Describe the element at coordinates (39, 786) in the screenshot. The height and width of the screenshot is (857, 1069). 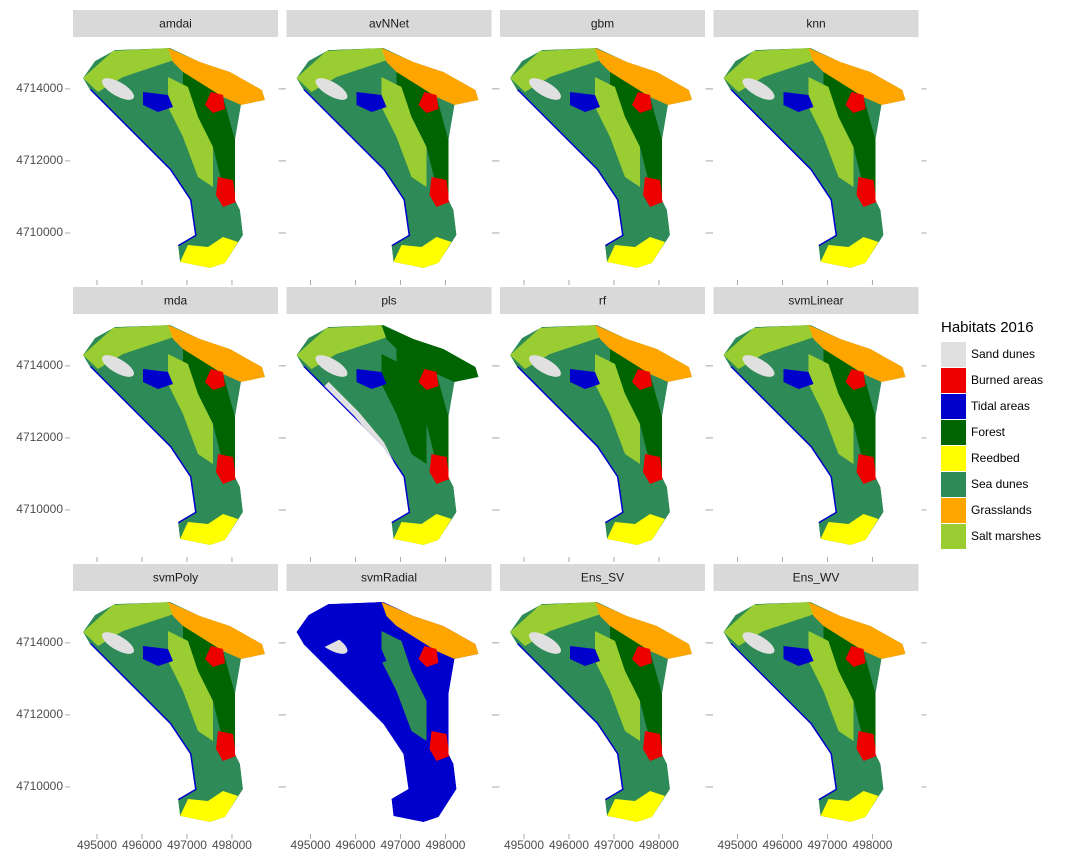
I see `y-tick-label: 4710000` at that location.